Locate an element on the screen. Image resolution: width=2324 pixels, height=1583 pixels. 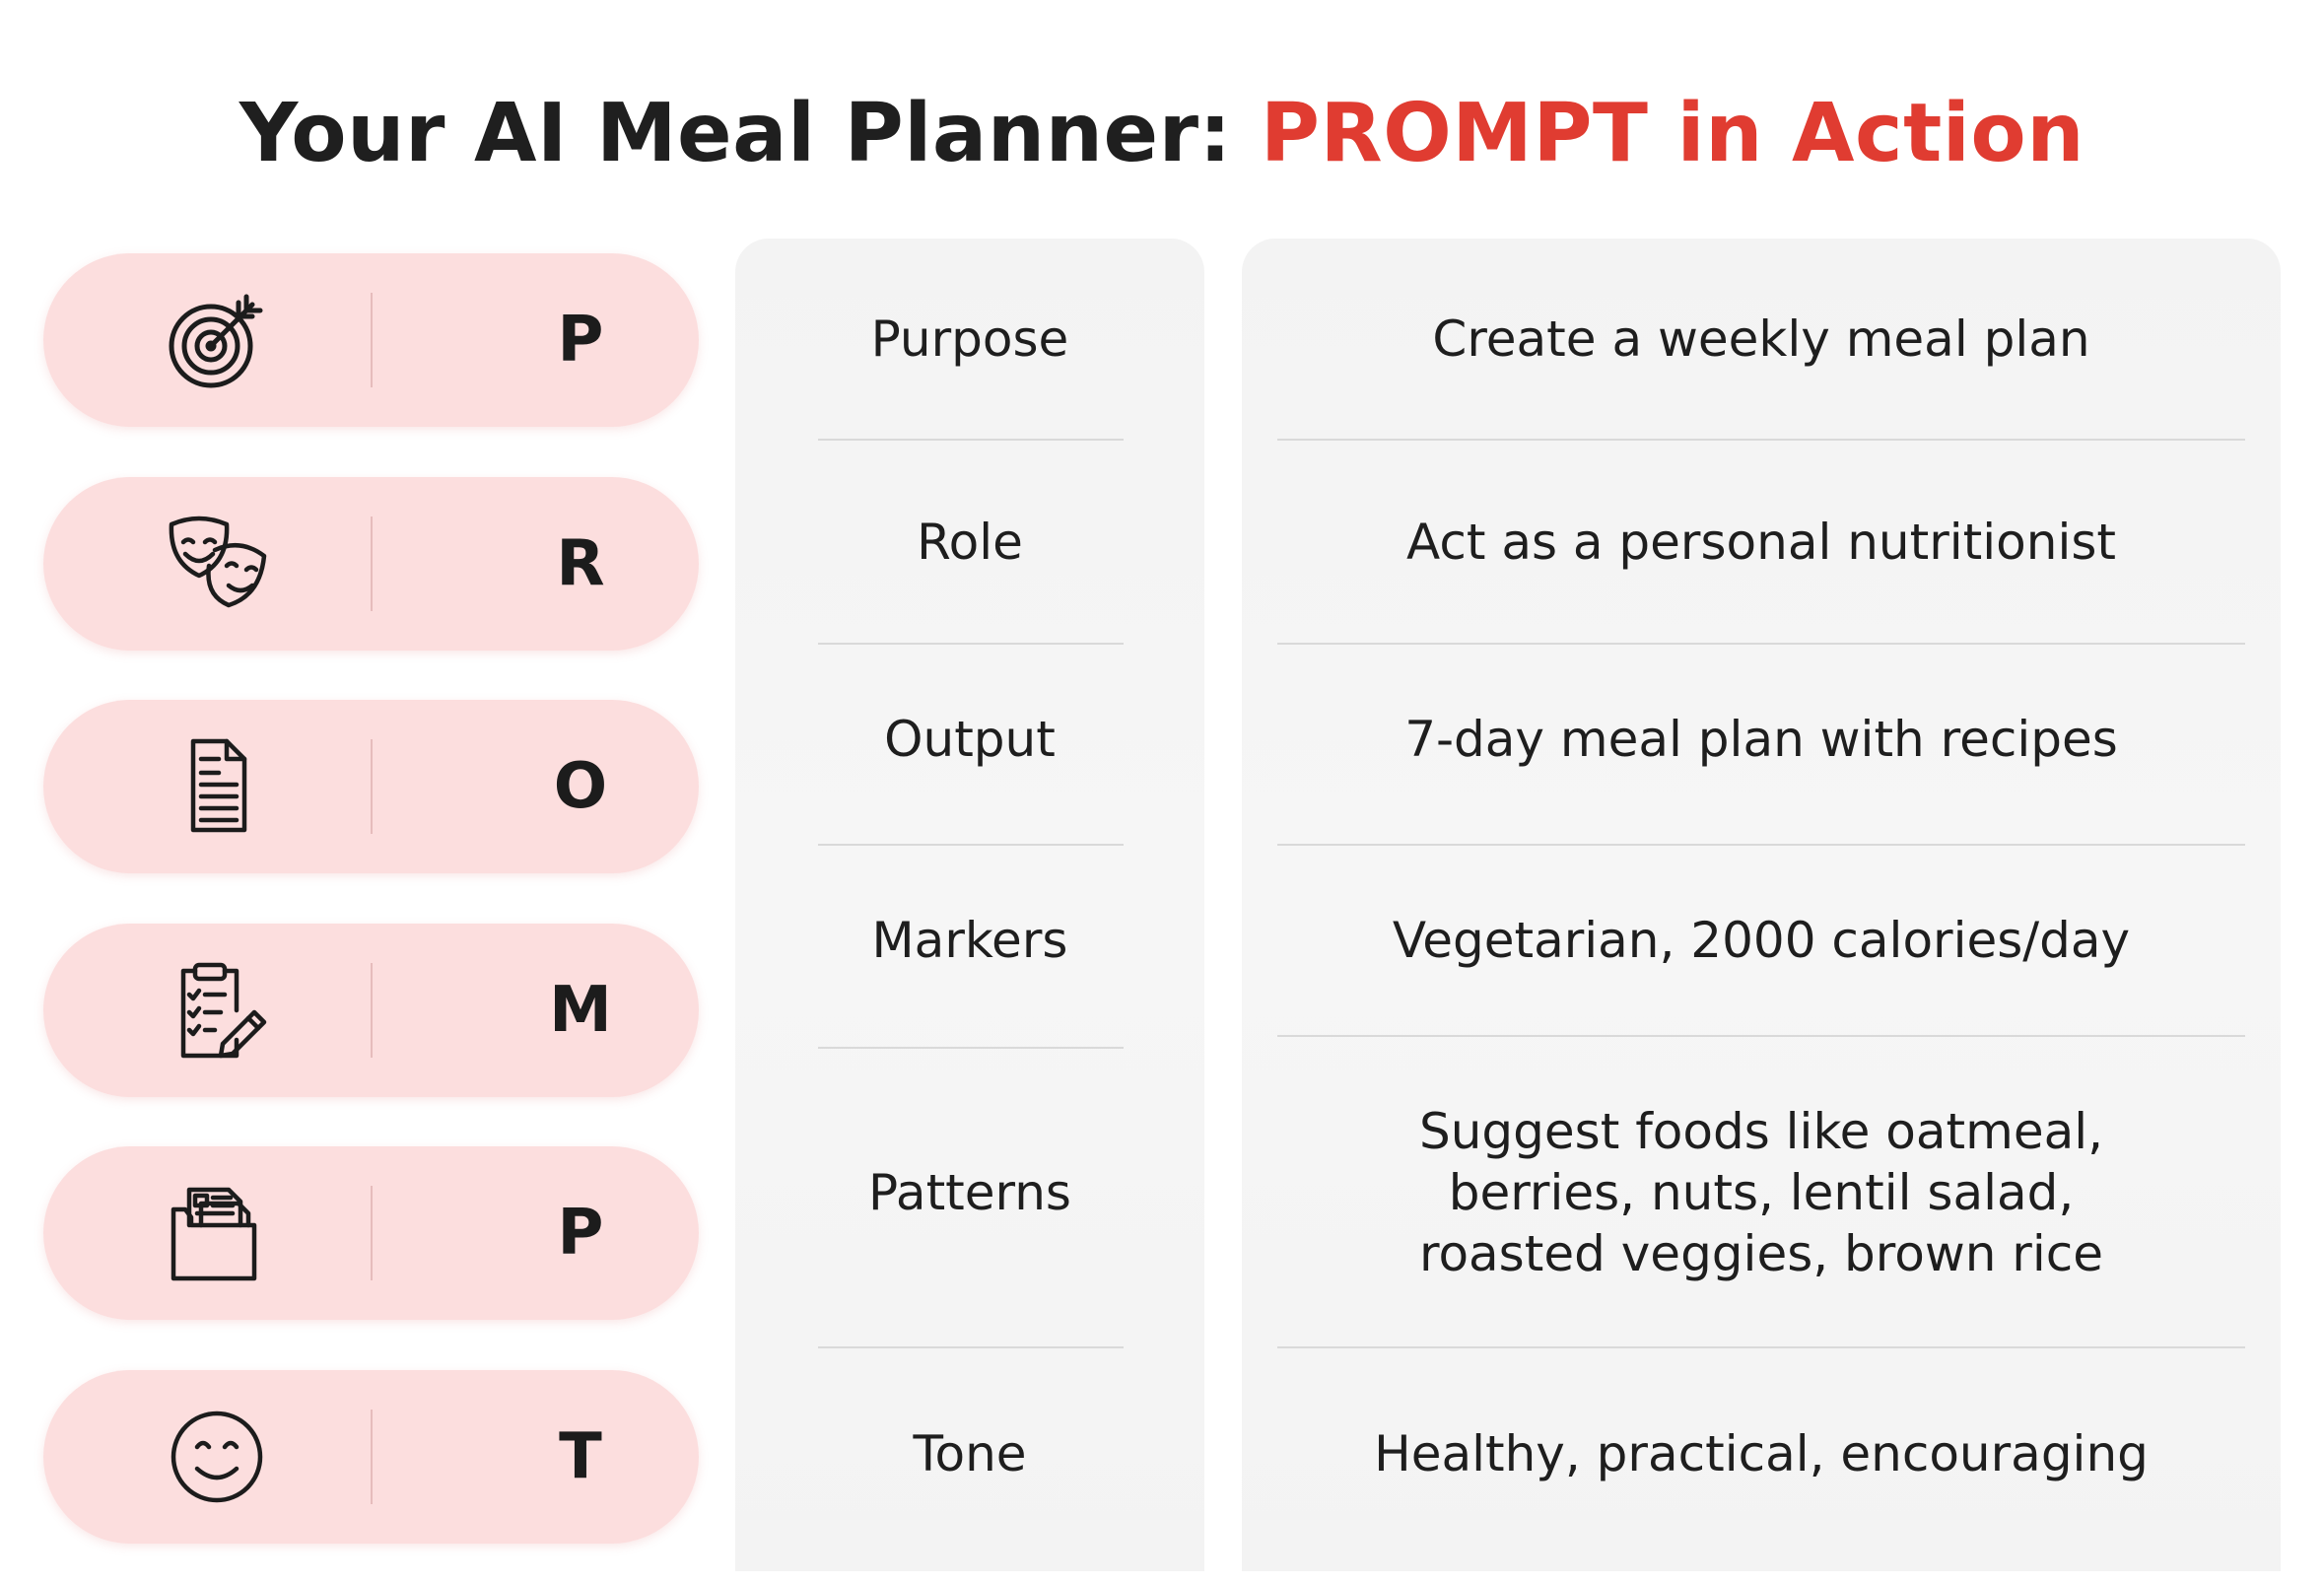
prompt-pill-role: R is located at coordinates (371, 564).